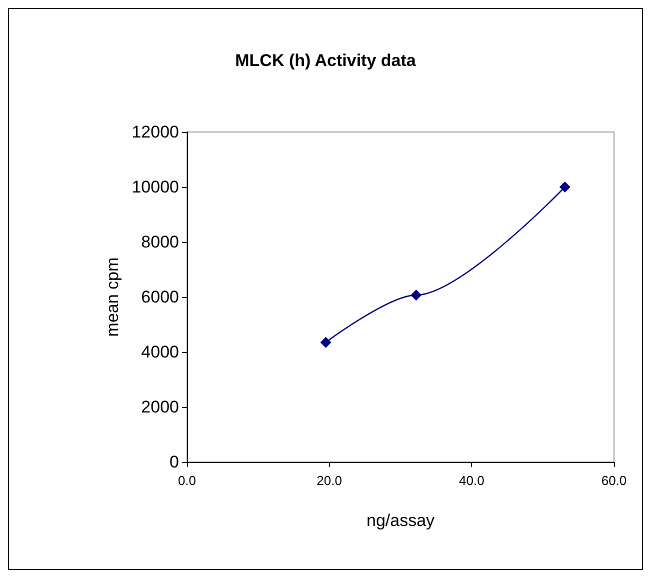 The width and height of the screenshot is (651, 578). Describe the element at coordinates (160, 352) in the screenshot. I see `y-tick-label: 4000` at that location.